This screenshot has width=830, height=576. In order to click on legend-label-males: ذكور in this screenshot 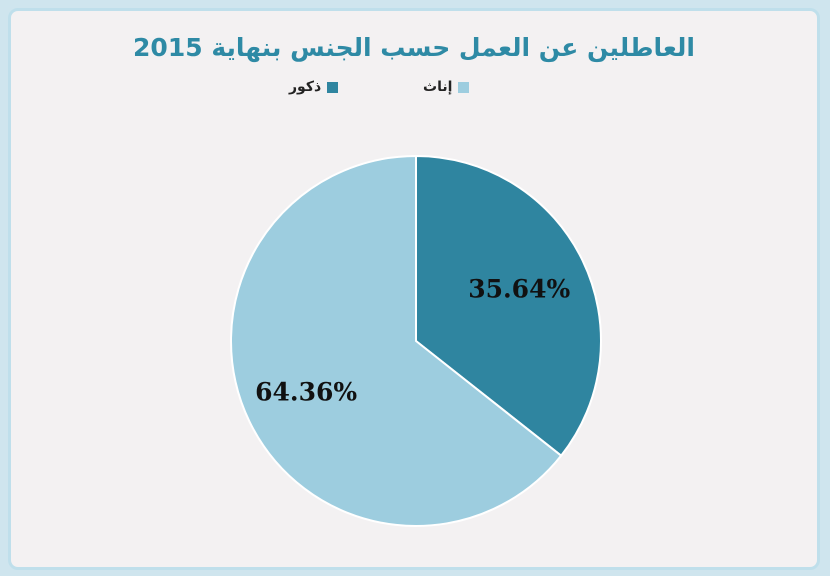, I will do `click(305, 87)`.